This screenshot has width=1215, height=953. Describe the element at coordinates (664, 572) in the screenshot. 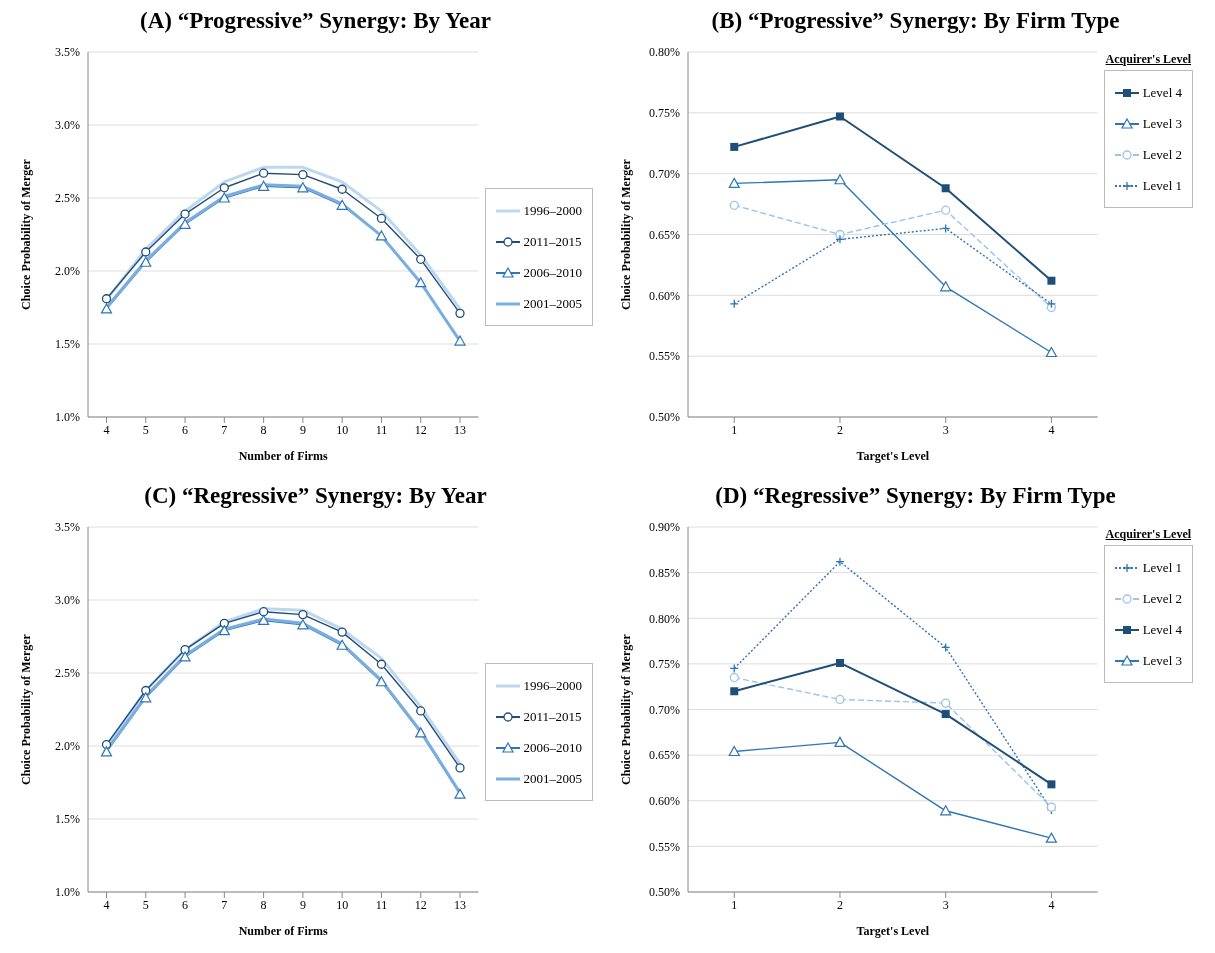

I see `y-tick-label: 0.85%` at that location.